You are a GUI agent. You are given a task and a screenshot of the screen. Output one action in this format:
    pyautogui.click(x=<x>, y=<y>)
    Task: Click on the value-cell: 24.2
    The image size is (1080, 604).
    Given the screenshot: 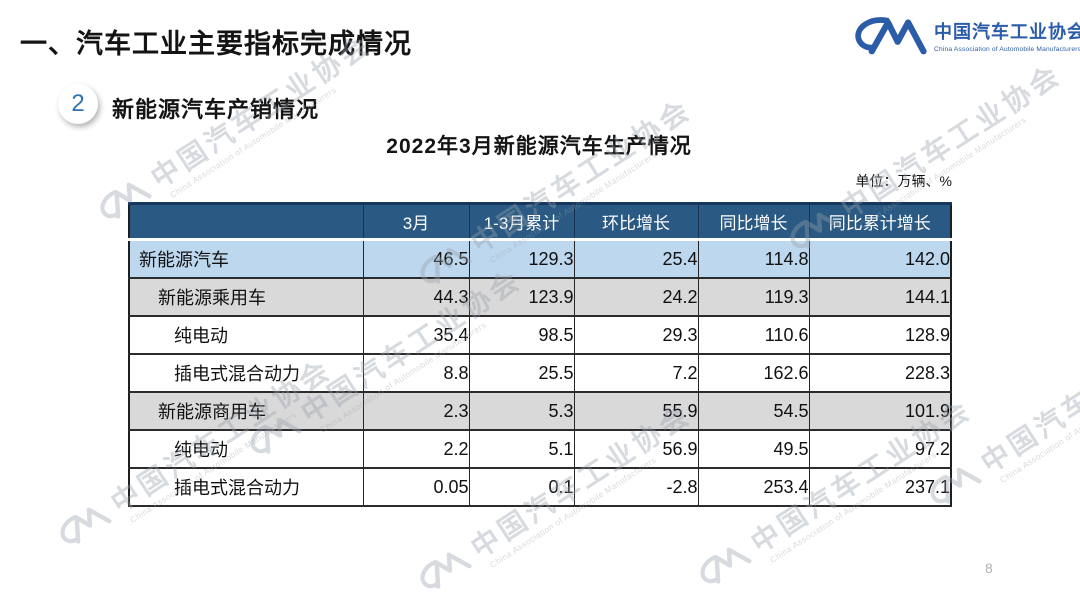 What is the action you would take?
    pyautogui.click(x=636, y=297)
    